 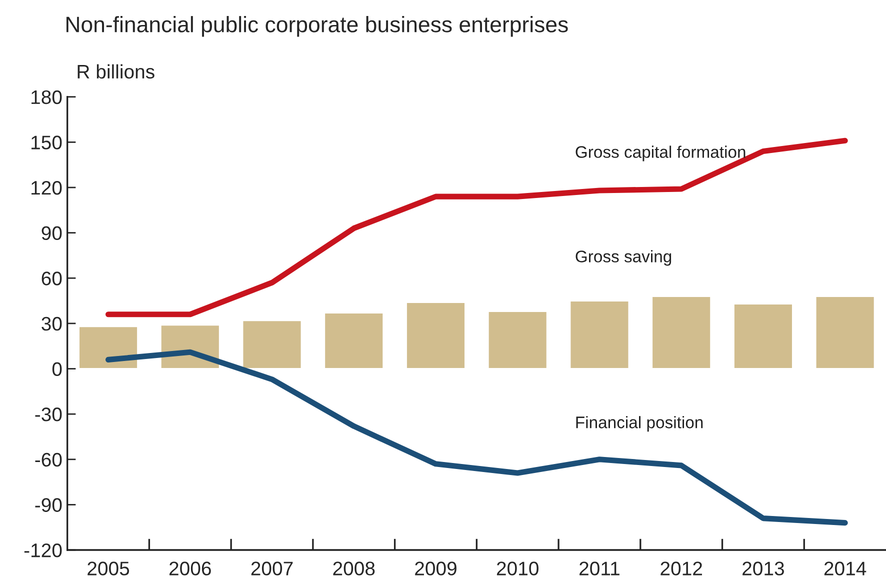 I want to click on x-tick-label: 2013, so click(x=763, y=569).